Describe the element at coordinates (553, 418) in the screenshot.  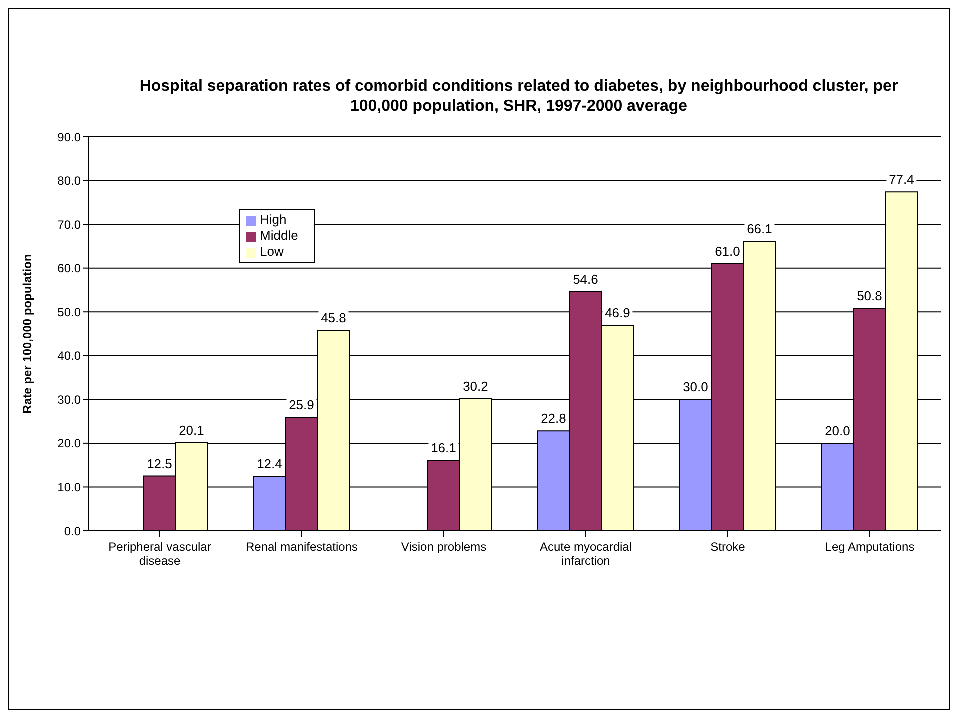
I see `data-label: 22.8` at that location.